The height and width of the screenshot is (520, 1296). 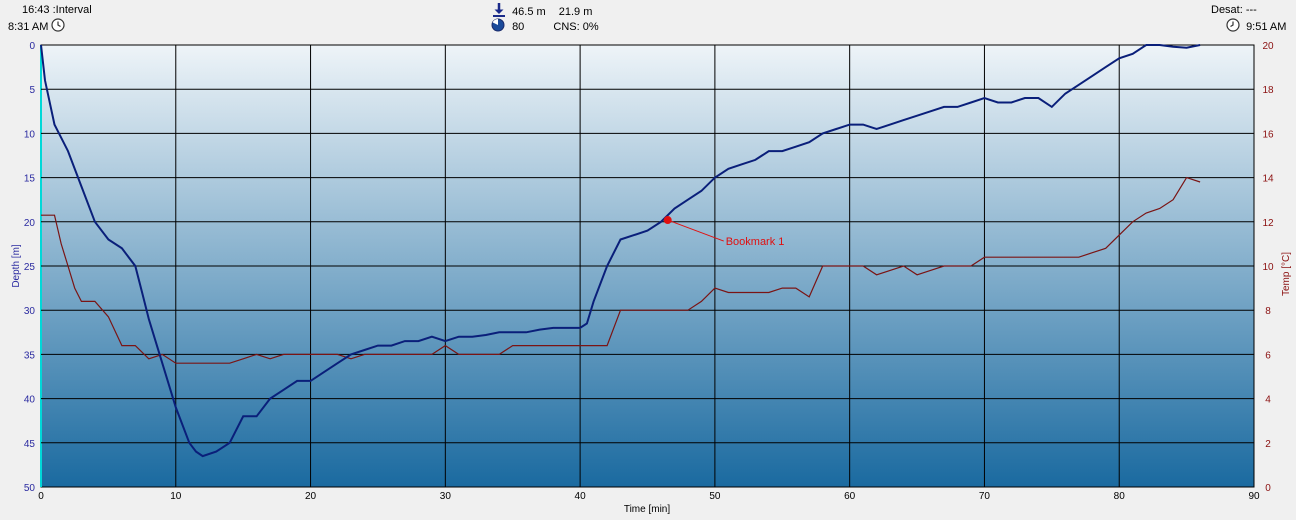 What do you see at coordinates (1233, 27) in the screenshot?
I see `end-clock-icon` at bounding box center [1233, 27].